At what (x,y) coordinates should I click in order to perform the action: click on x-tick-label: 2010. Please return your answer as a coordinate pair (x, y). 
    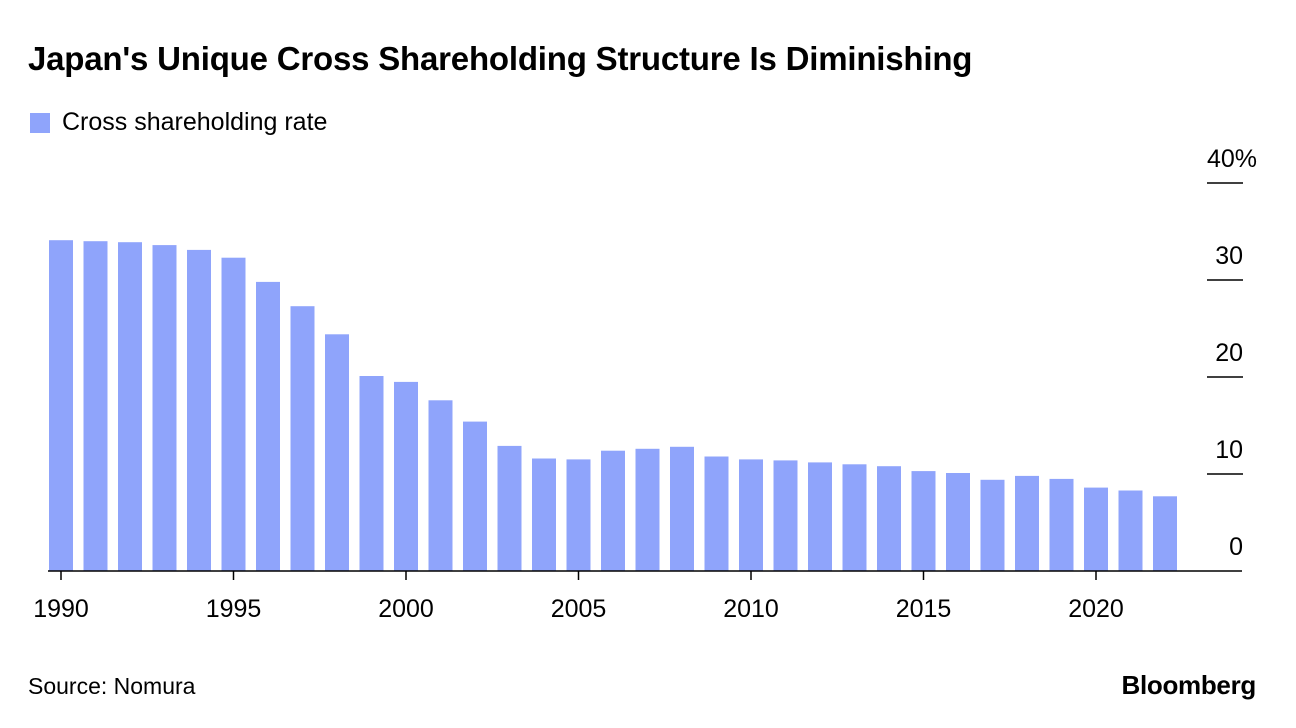
    Looking at the image, I should click on (751, 609).